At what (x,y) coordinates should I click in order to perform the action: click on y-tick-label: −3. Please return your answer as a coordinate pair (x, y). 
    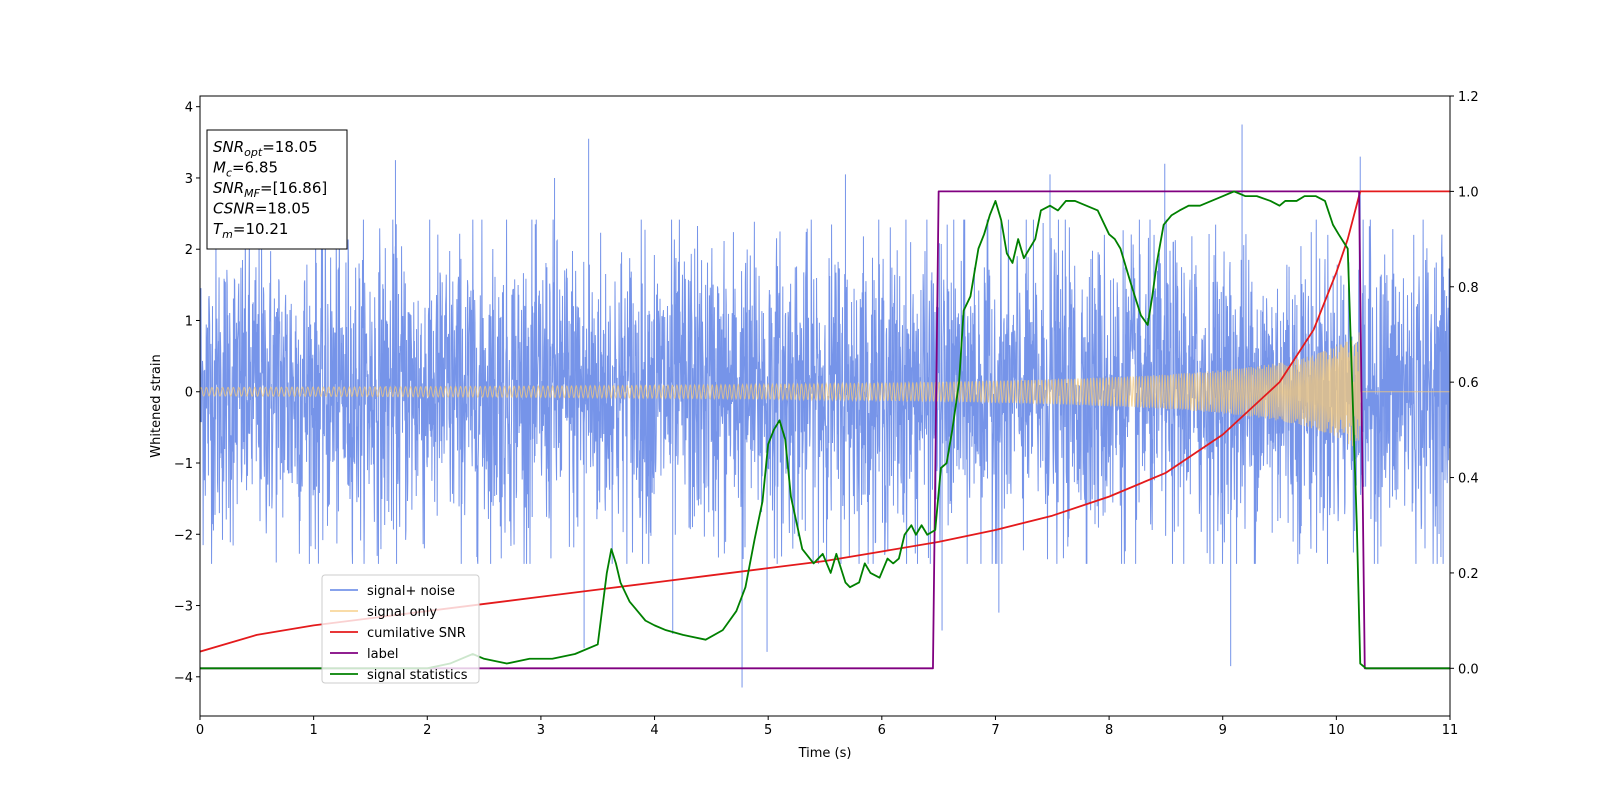
    Looking at the image, I should click on (183, 607).